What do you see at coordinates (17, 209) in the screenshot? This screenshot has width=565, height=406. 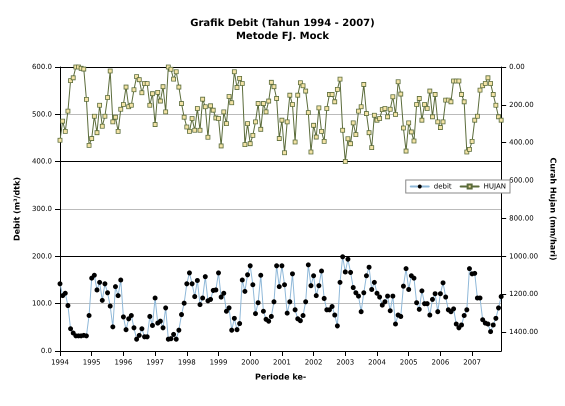 I see `y-axis-title: Debit (m³/dtk)` at bounding box center [17, 209].